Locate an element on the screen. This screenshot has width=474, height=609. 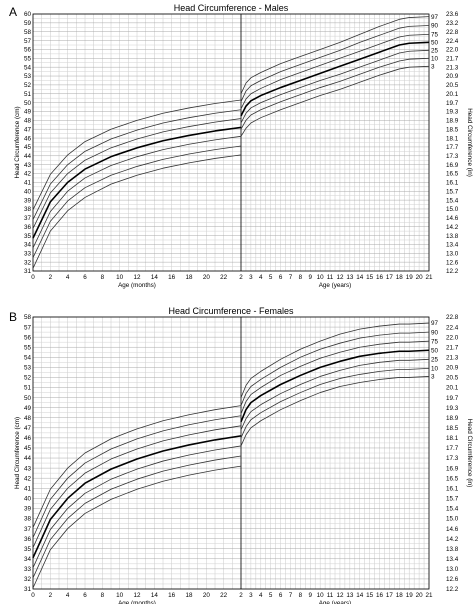
y-tick-label-cm: 51 is located at coordinates (28, 94).